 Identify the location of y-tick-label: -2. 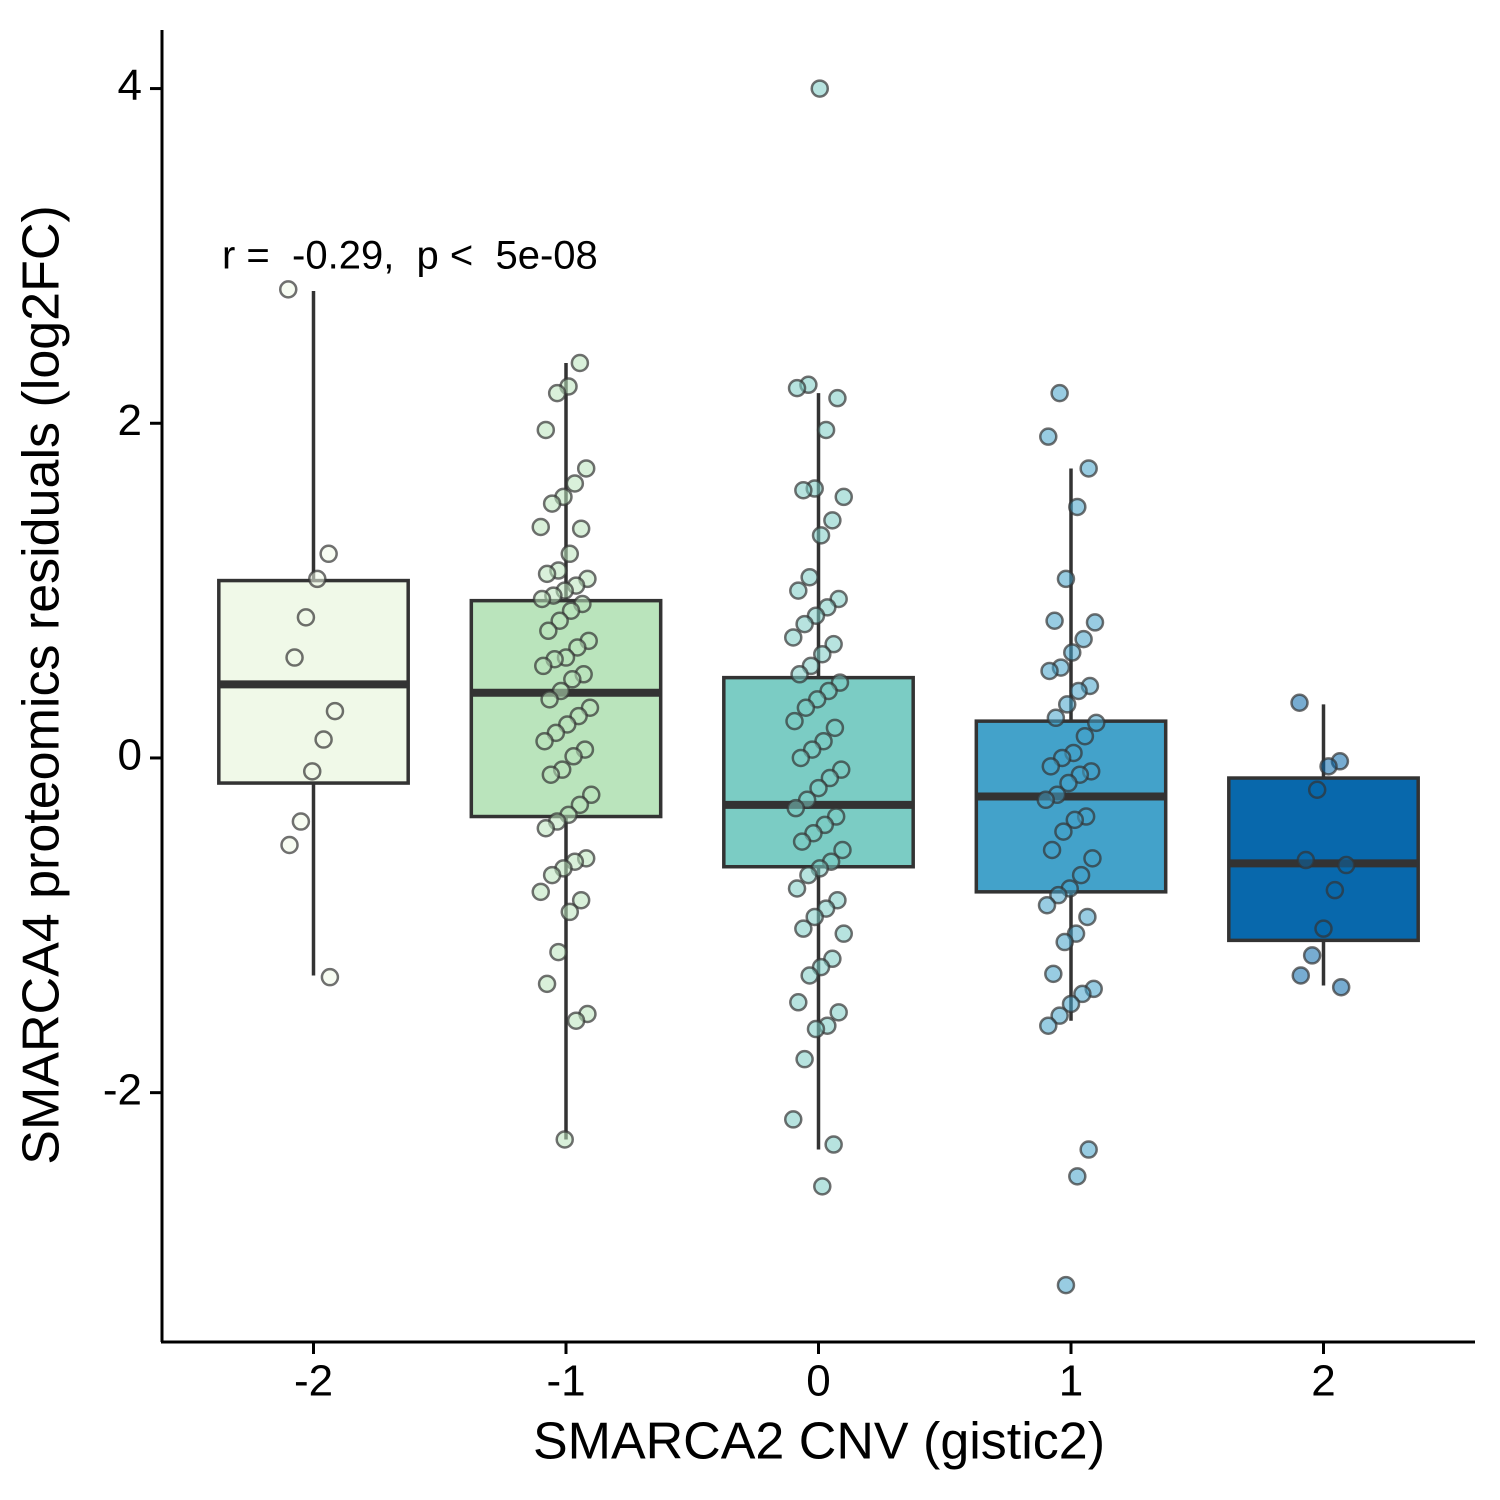
(122, 1089).